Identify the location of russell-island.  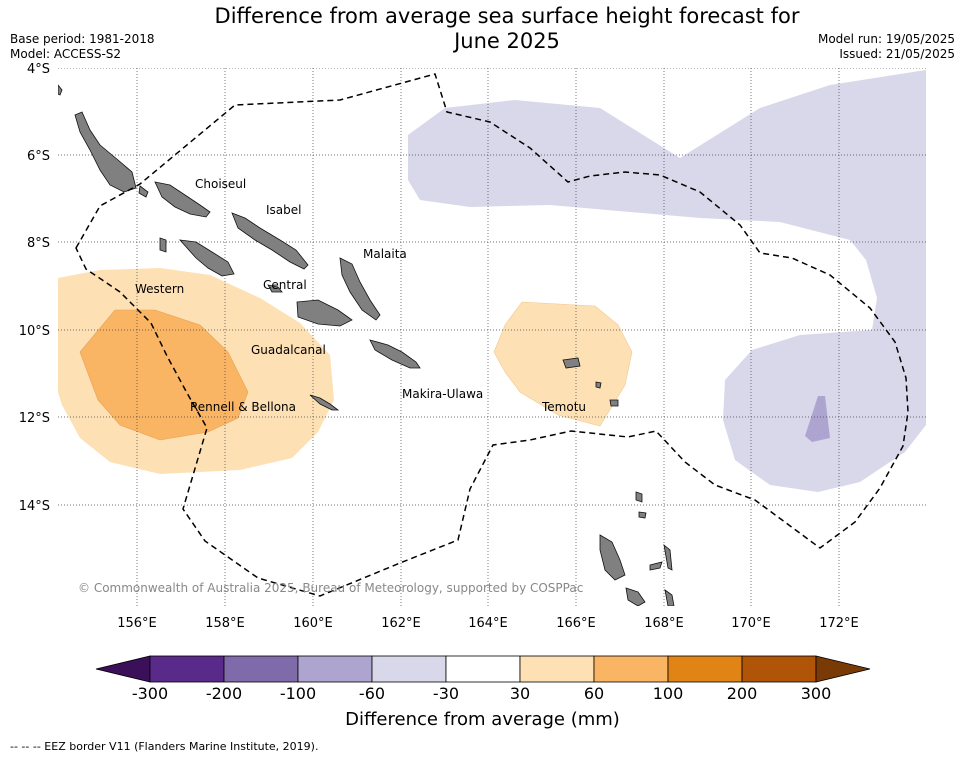
(275, 288).